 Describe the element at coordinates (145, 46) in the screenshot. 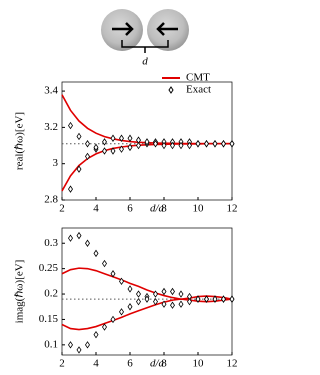

I see `bracket` at that location.